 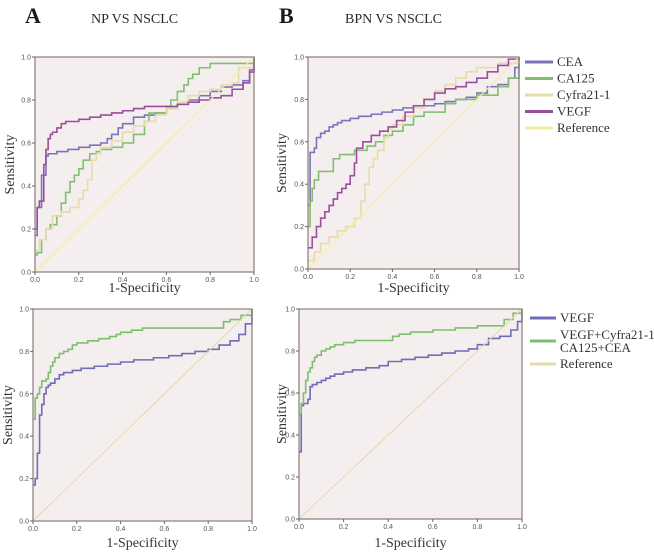 I want to click on legend-label: VEGF+Cyfra21-1+, so click(x=607, y=334).